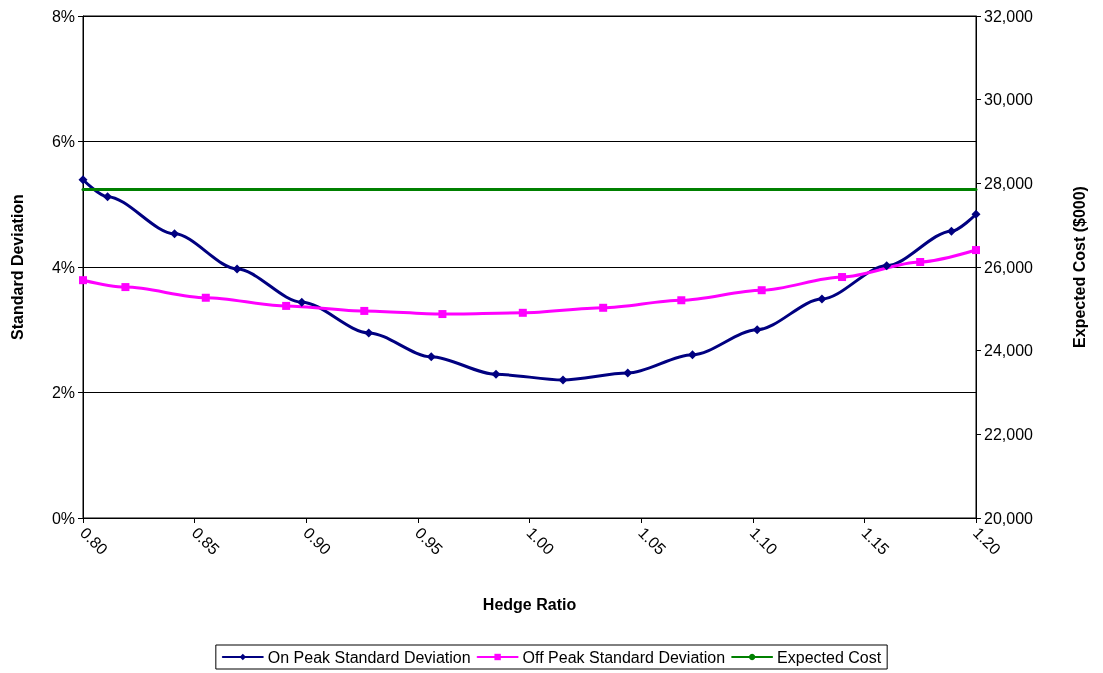  I want to click on y2-tick-label: 20,000, so click(1009, 518).